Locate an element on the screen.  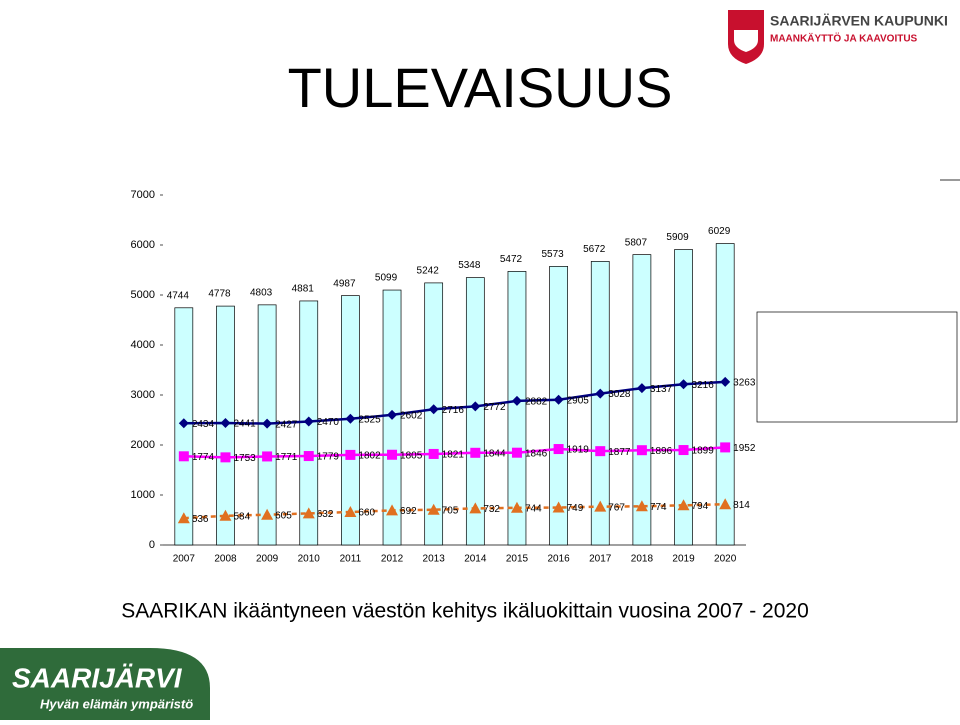
data-label: 584 is located at coordinates (241, 516).